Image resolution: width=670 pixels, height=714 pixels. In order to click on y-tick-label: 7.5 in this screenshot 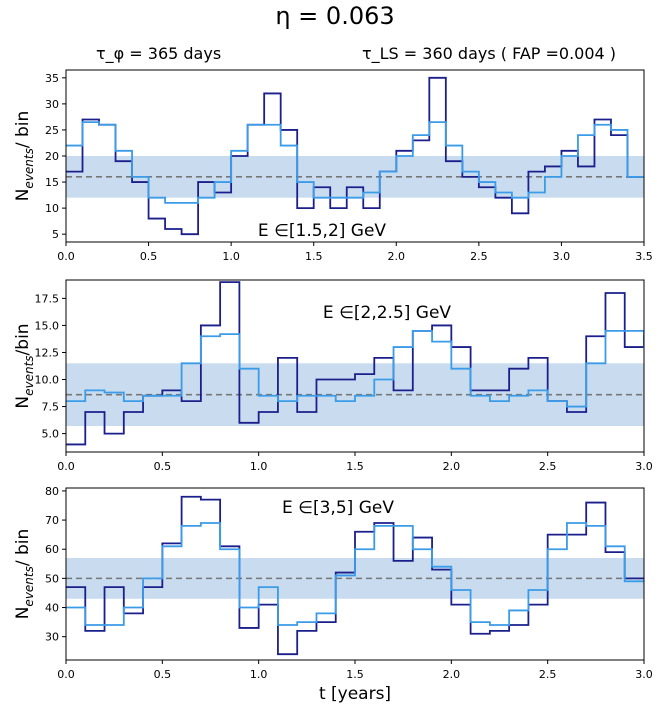, I will do `click(51, 407)`.